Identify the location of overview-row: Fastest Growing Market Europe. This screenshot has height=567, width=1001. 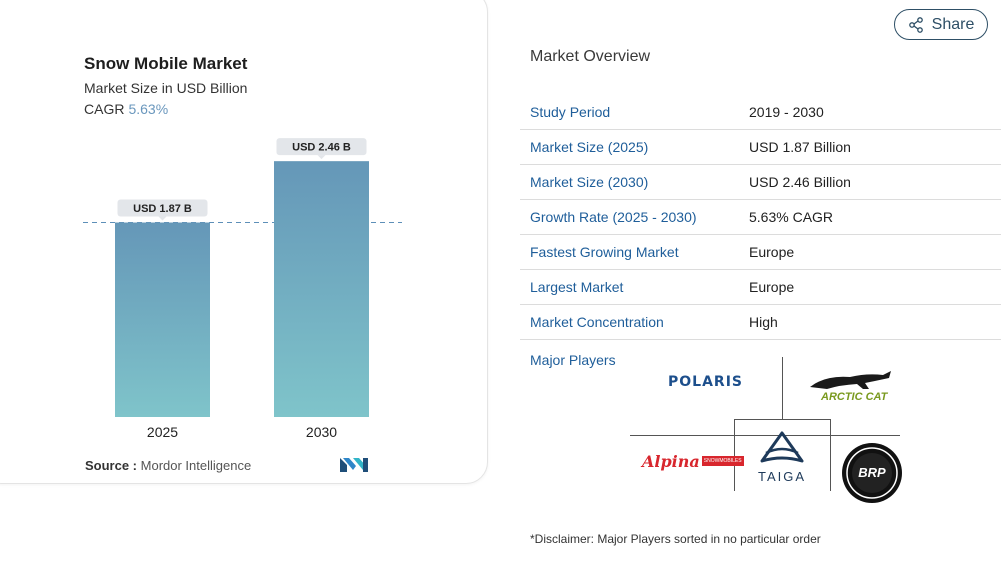
(760, 252).